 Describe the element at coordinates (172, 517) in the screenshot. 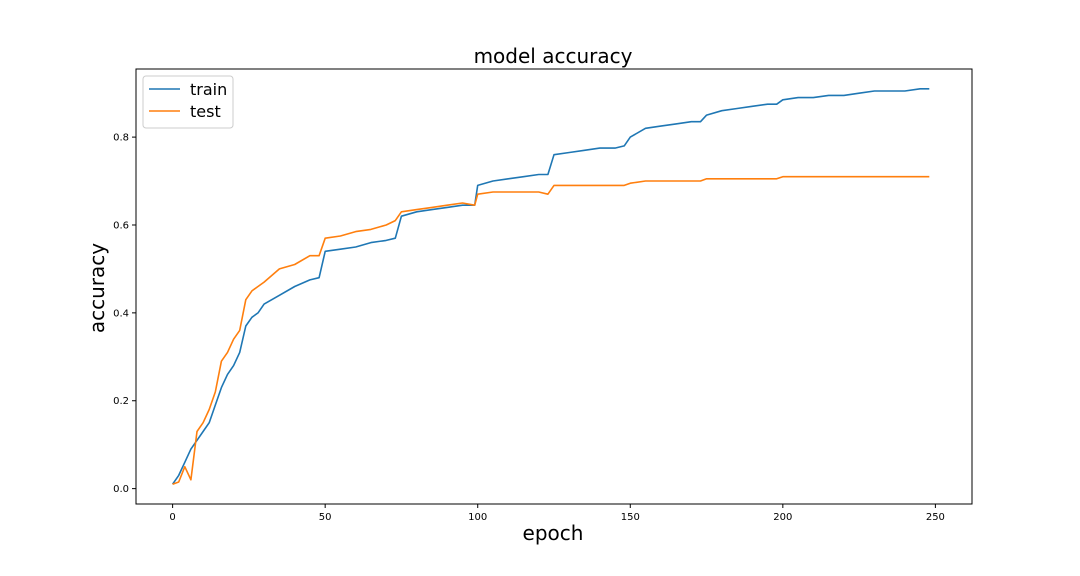

I see `x-tick-label: 0` at that location.